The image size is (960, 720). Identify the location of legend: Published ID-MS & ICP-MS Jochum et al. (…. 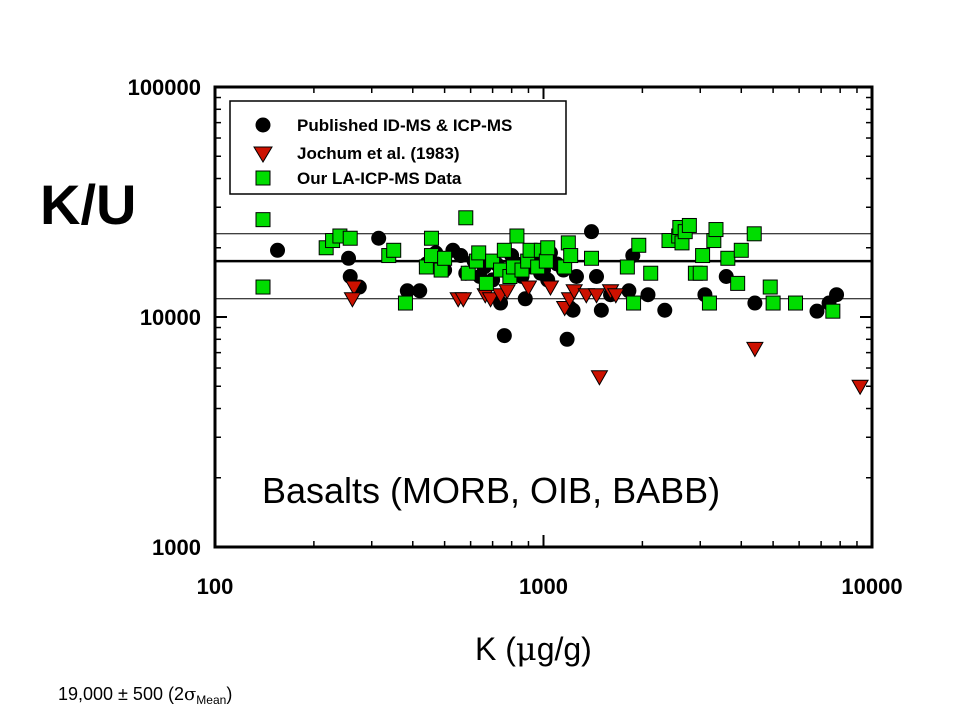
(398, 147).